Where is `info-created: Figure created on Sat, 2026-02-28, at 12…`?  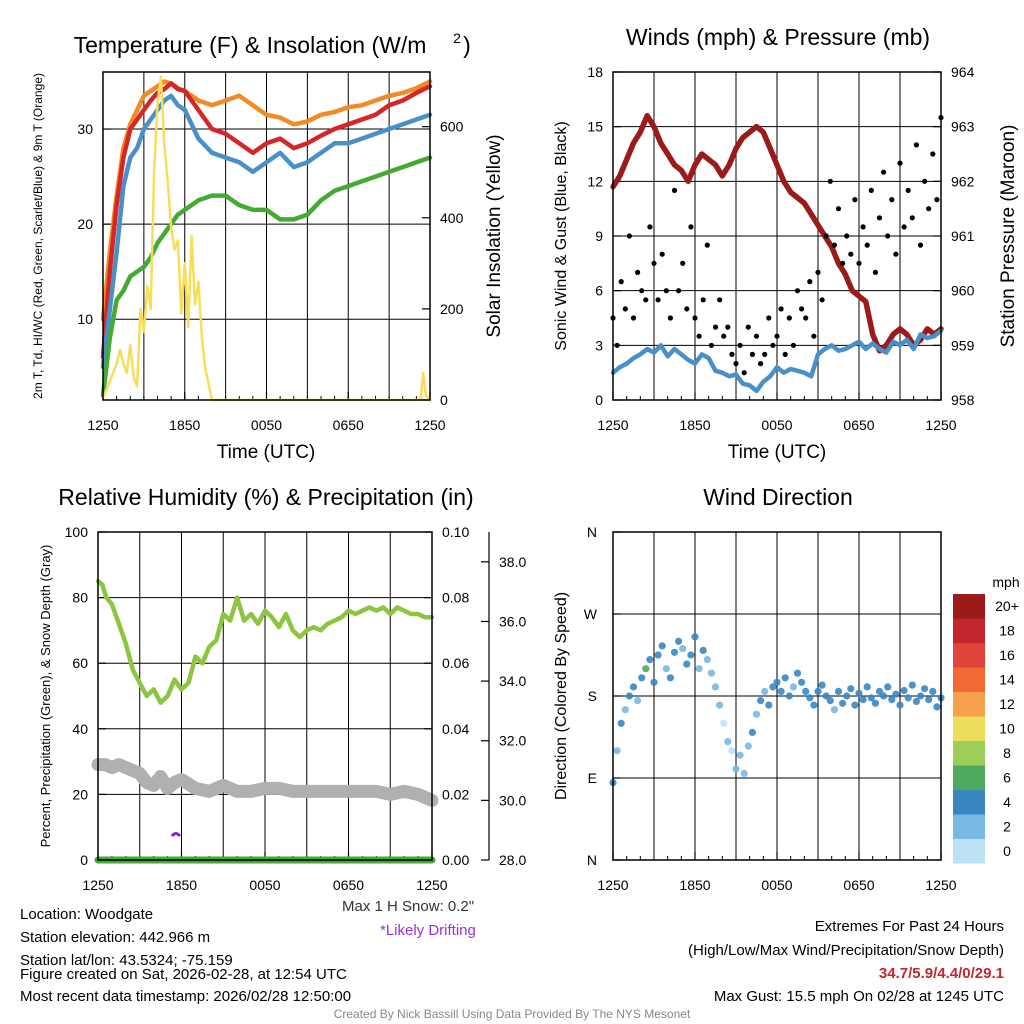
info-created: Figure created on Sat, 2026-02-28, at 12… is located at coordinates (183, 974).